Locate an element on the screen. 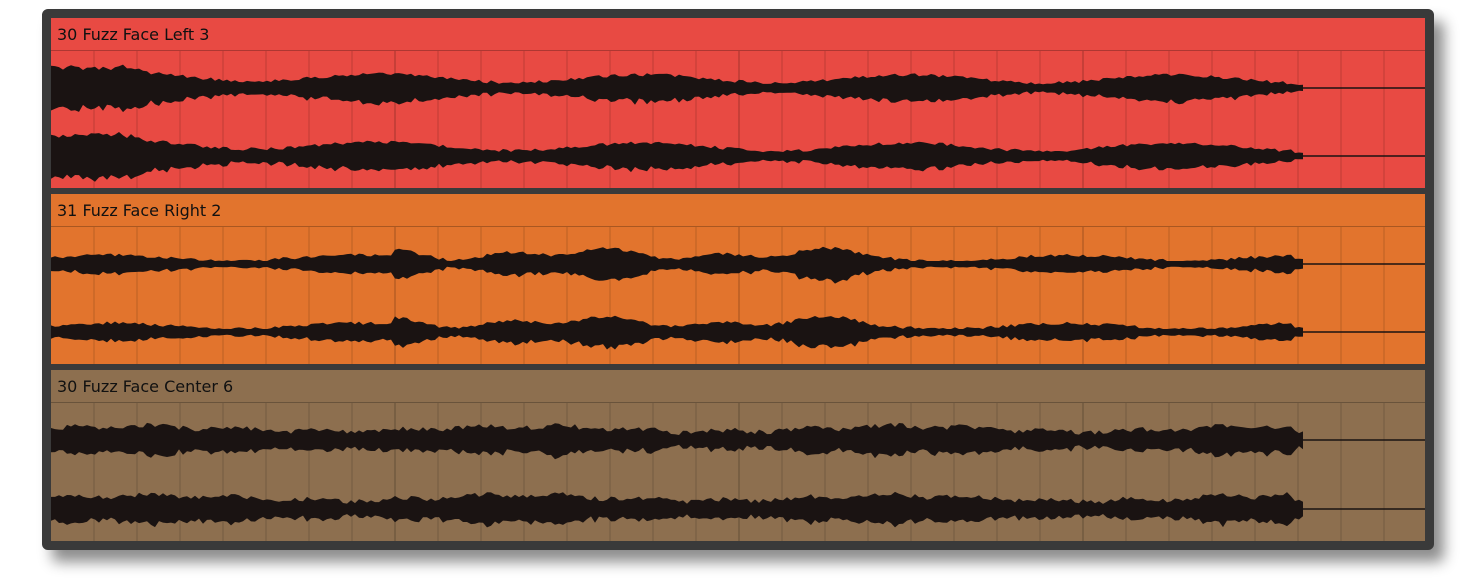  clip-name: 30 Fuzz Face Left 3 is located at coordinates (133, 34).